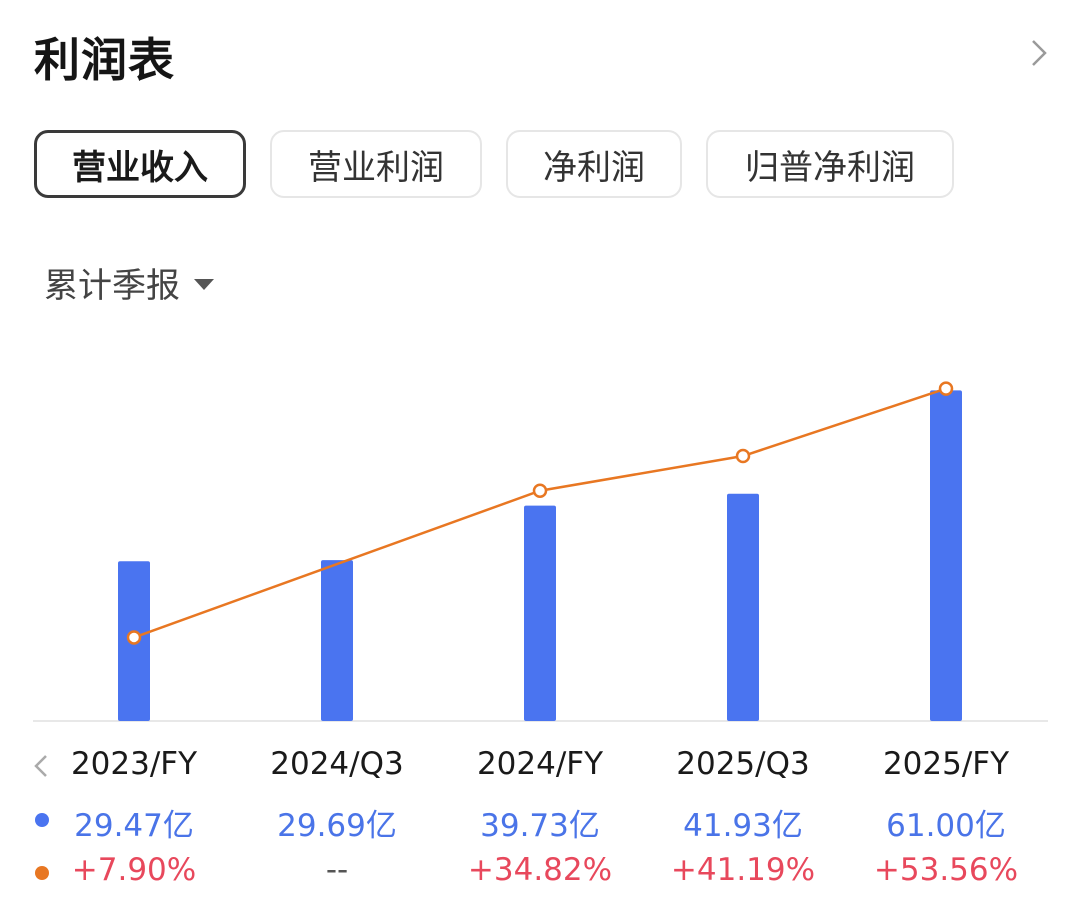 The width and height of the screenshot is (1080, 907). What do you see at coordinates (337, 826) in the screenshot?
I see `revenue-value-label: 29.69亿` at bounding box center [337, 826].